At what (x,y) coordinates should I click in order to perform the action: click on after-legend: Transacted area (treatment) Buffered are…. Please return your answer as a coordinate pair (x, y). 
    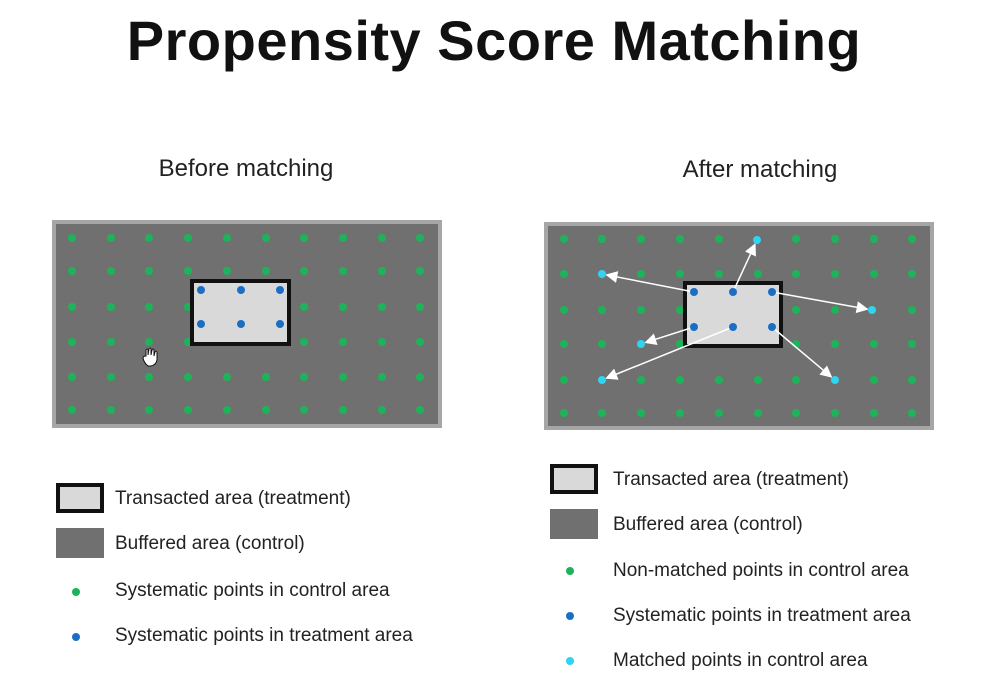
    Looking at the image, I should click on (765, 572).